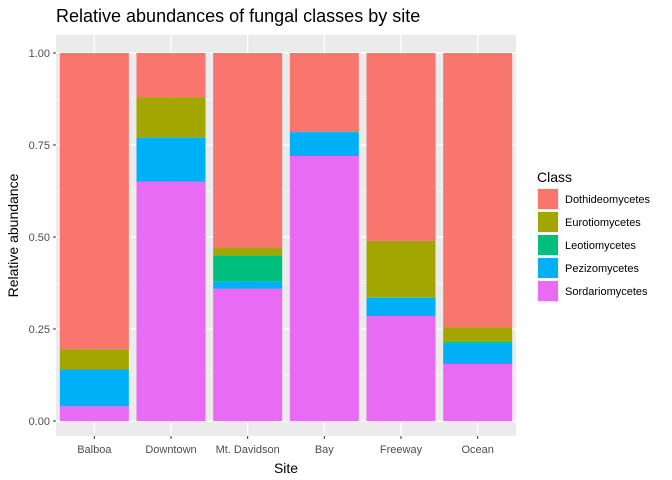  What do you see at coordinates (477, 450) in the screenshot?
I see `x-tick-label: Ocean` at bounding box center [477, 450].